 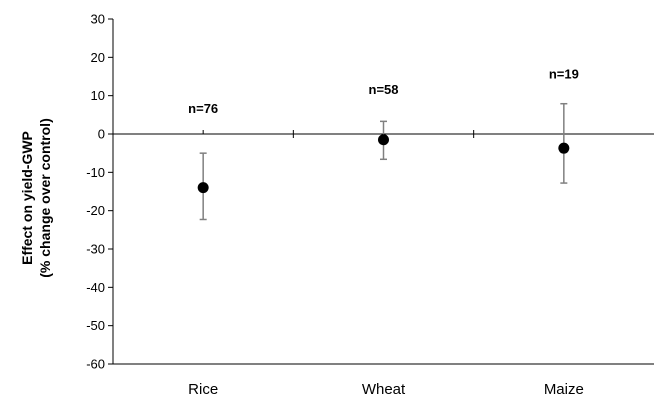 I want to click on x-category-label-maize: Maize, so click(x=564, y=389).